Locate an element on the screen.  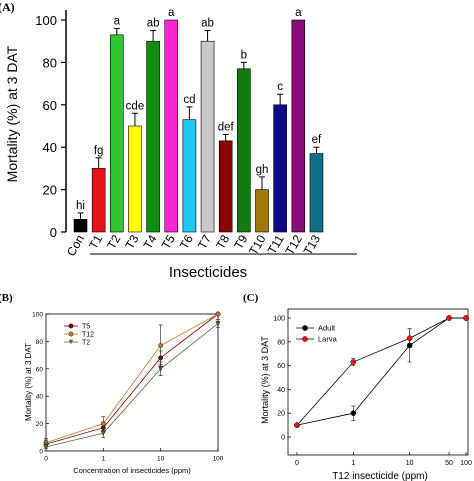
panel-b-xlabel: Concentration of insecticides (ppm) is located at coordinates (132, 470).